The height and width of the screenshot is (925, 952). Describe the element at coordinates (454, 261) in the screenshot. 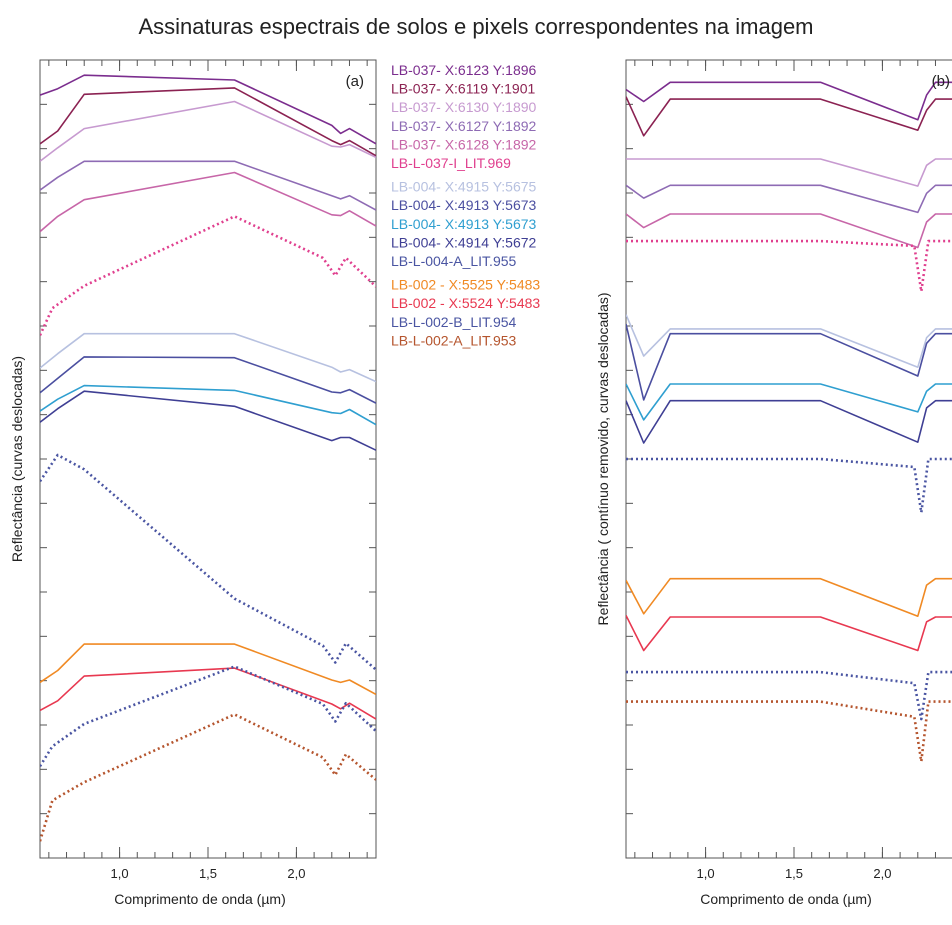

I see `legend-entry-11: LB-L-004-A_LIT.955` at that location.